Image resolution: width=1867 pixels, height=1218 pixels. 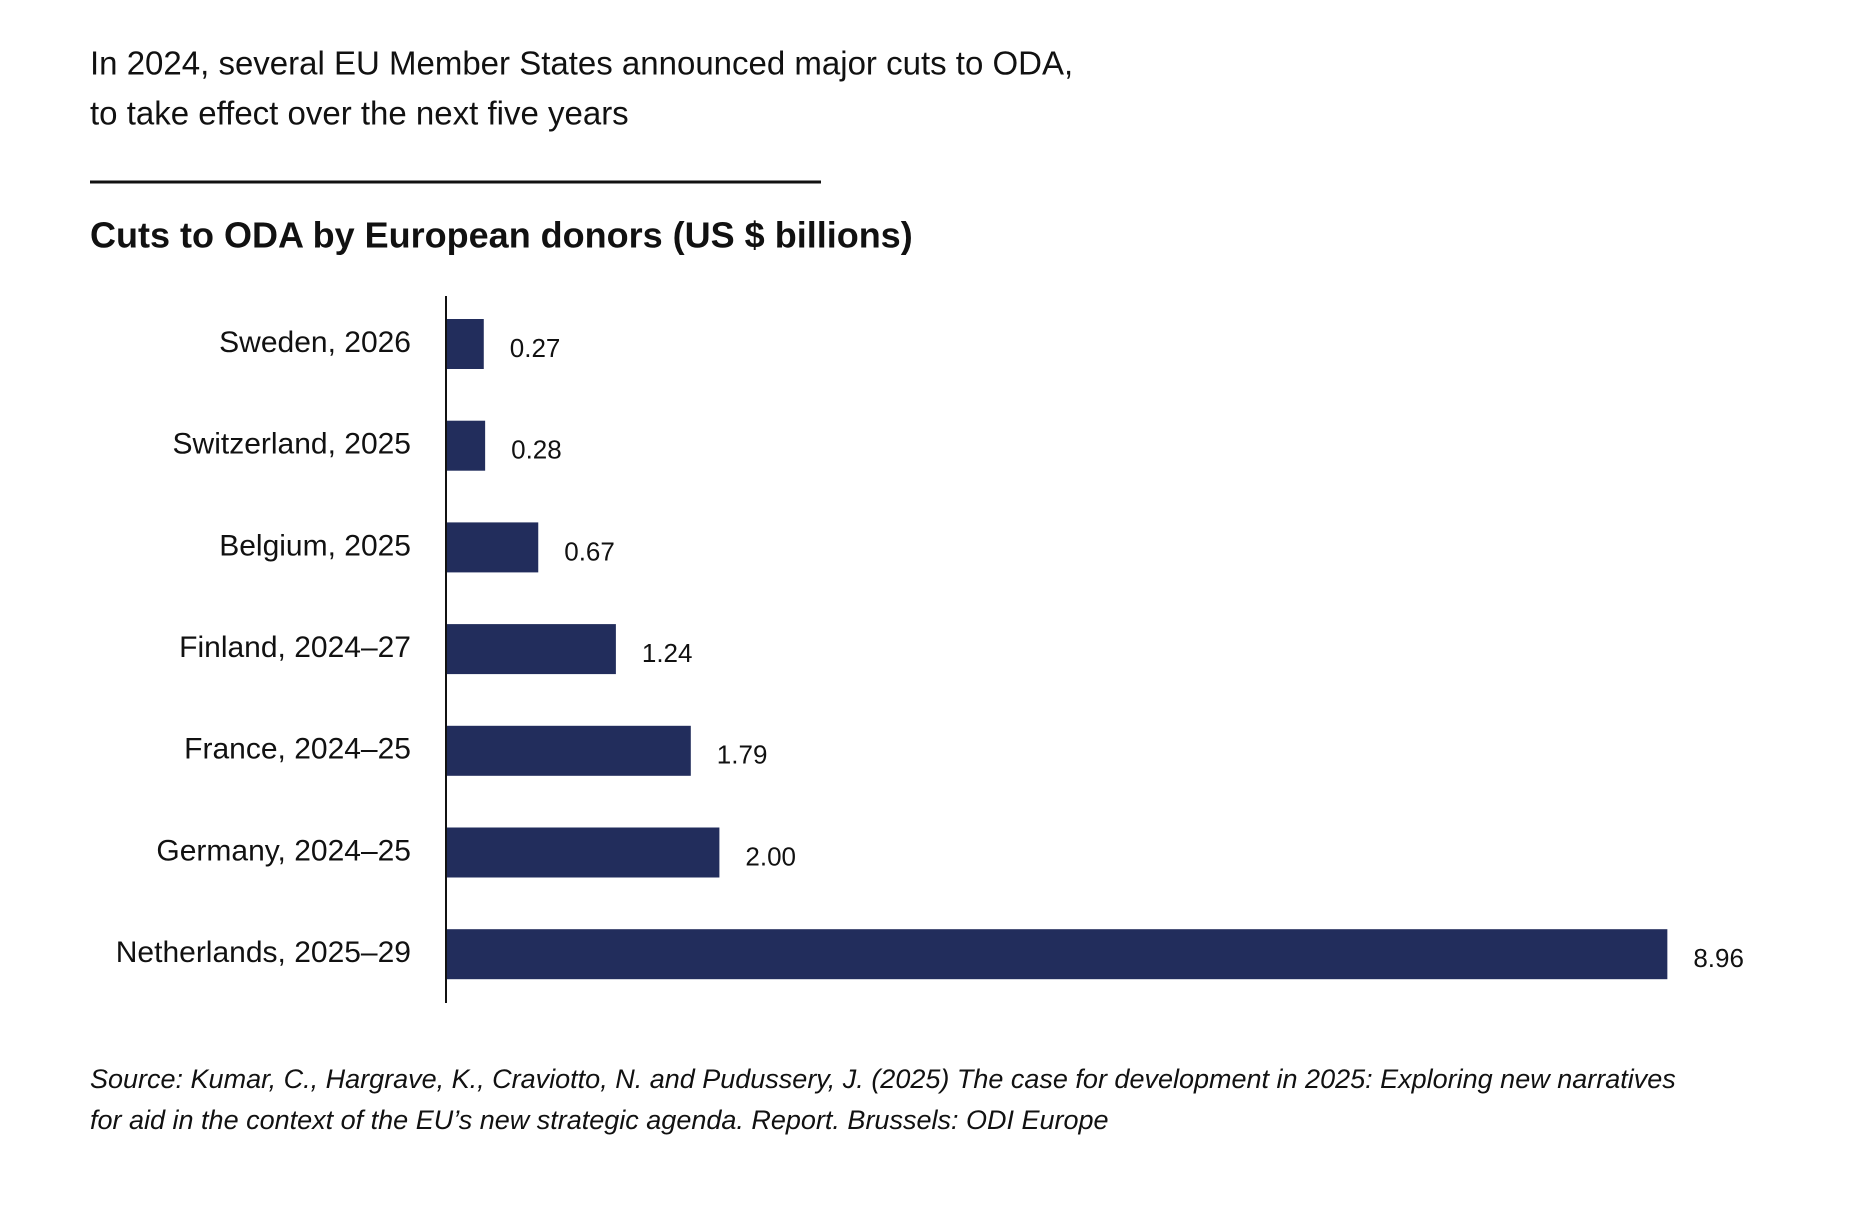 What do you see at coordinates (742, 755) in the screenshot?
I see `value-label: 1.79` at bounding box center [742, 755].